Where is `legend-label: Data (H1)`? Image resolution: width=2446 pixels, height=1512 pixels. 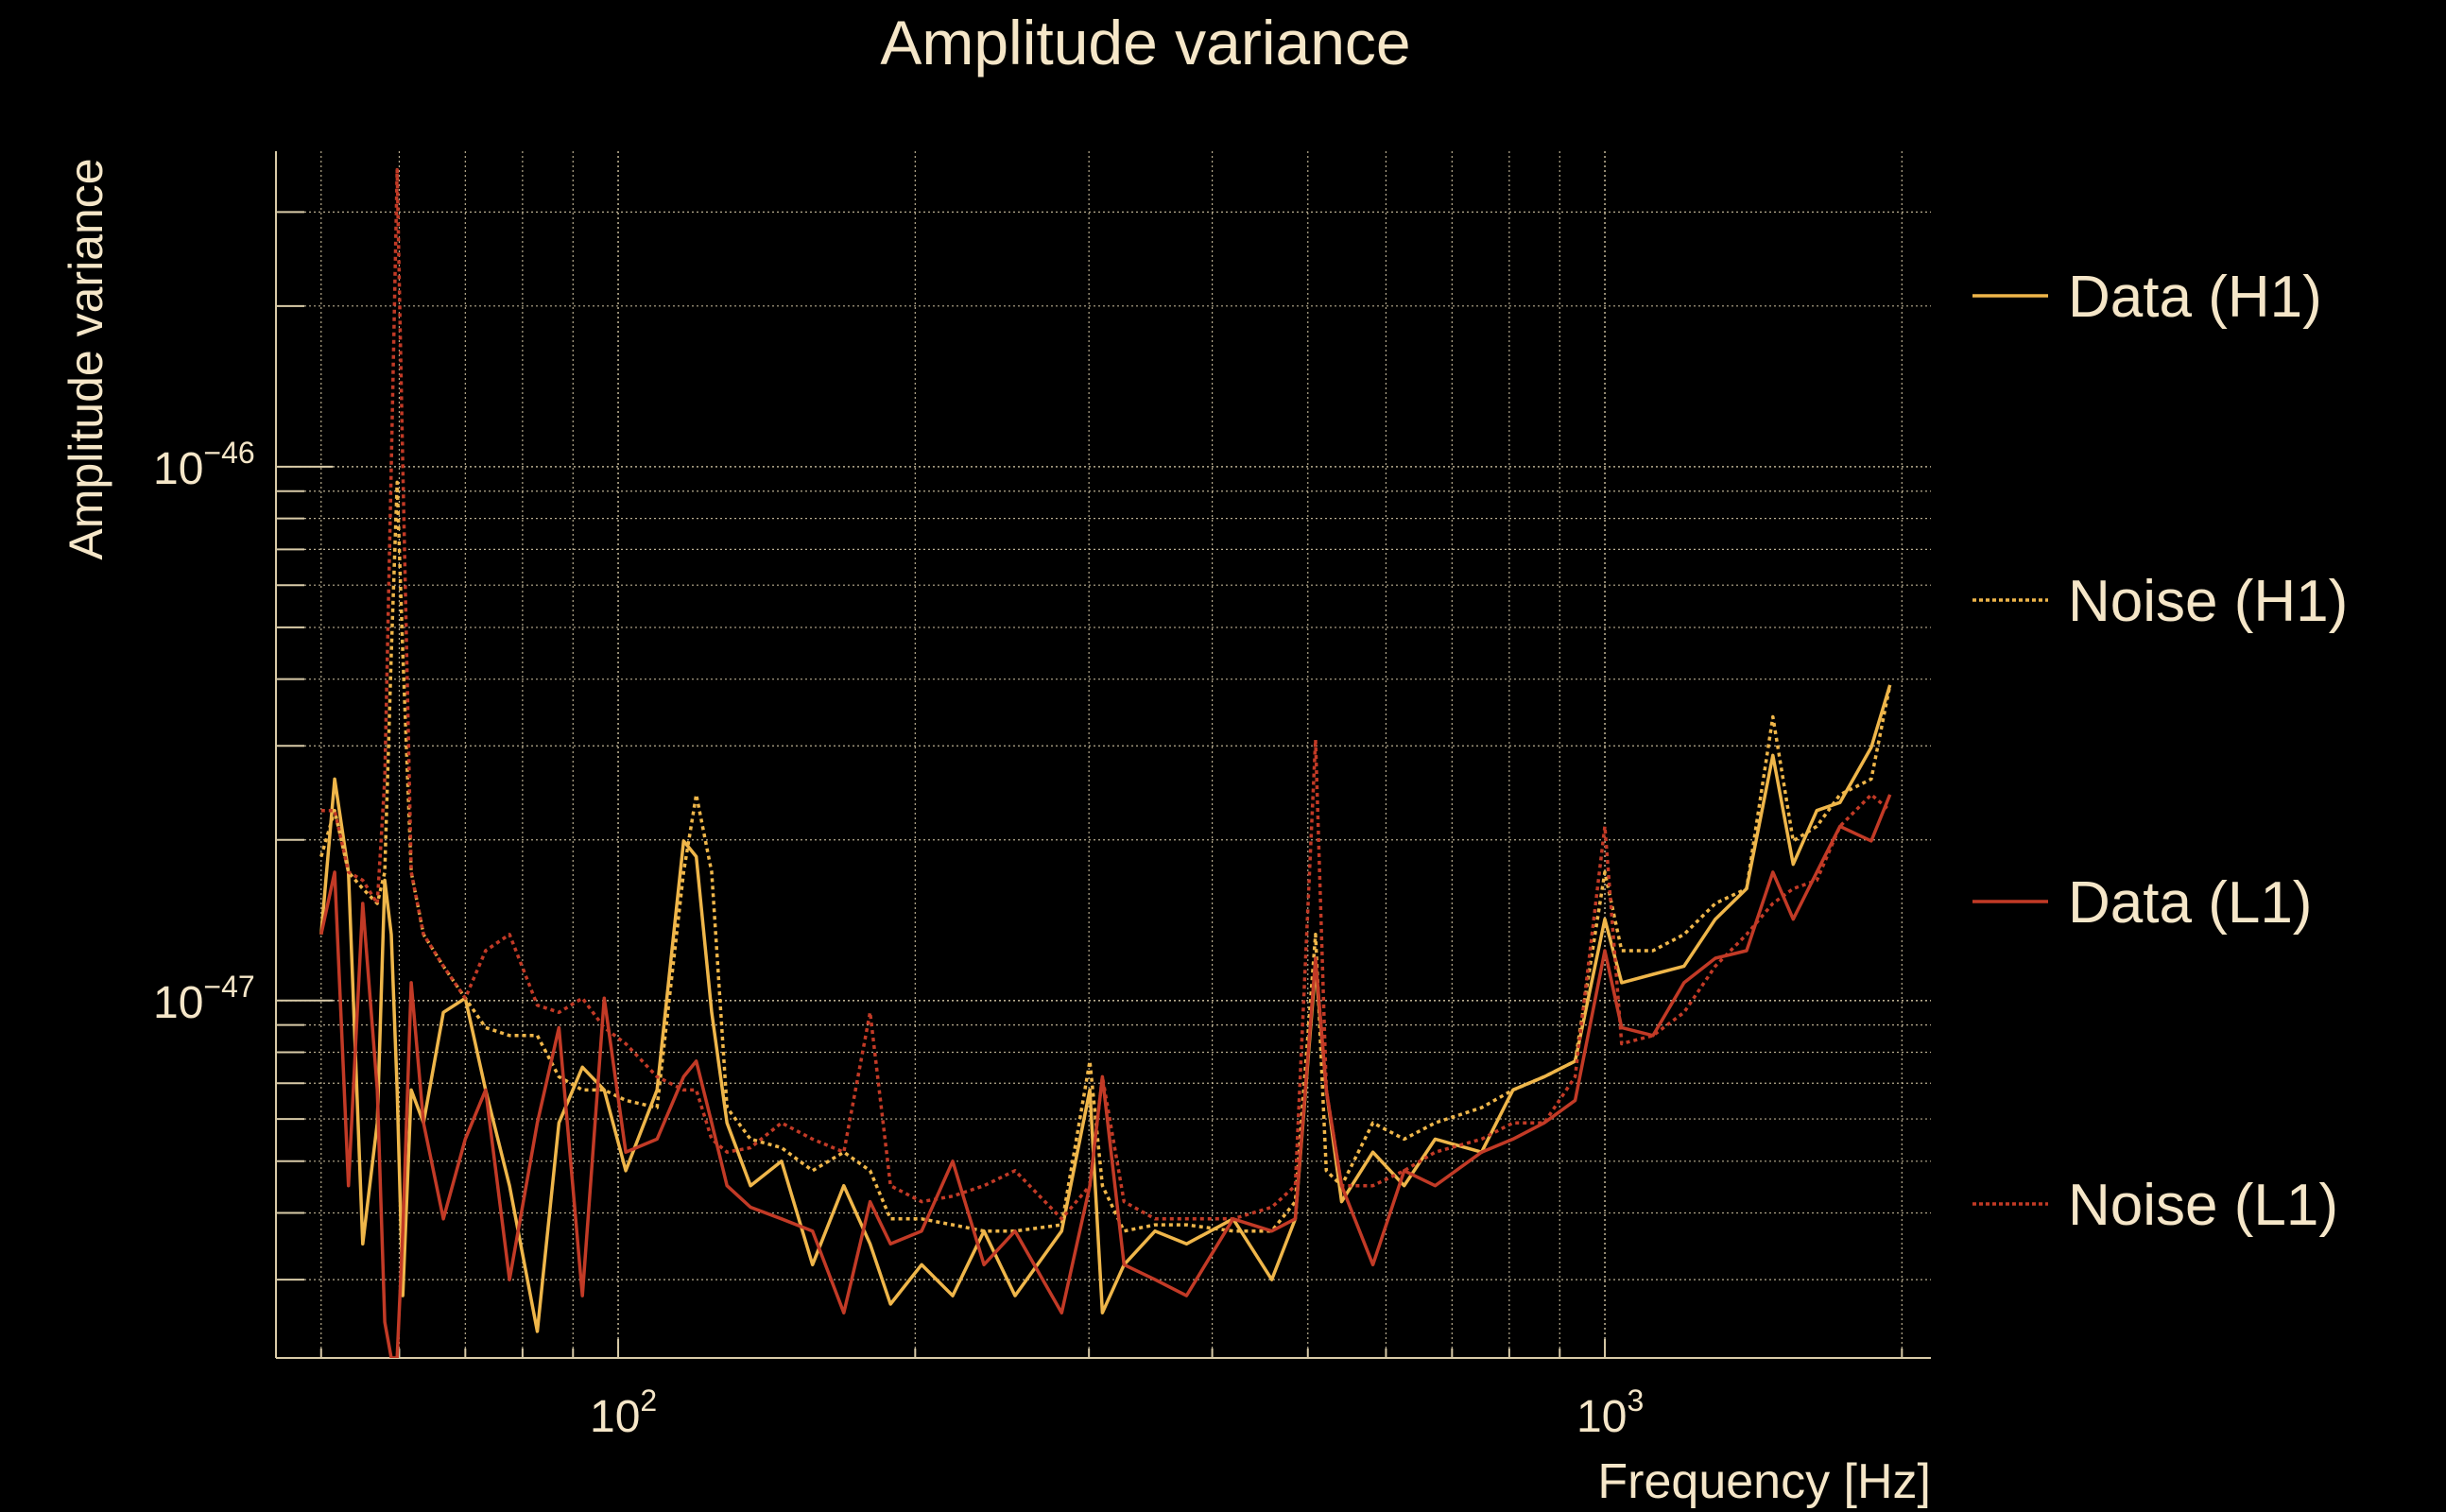
legend-label: Data (H1) is located at coordinates (2195, 297).